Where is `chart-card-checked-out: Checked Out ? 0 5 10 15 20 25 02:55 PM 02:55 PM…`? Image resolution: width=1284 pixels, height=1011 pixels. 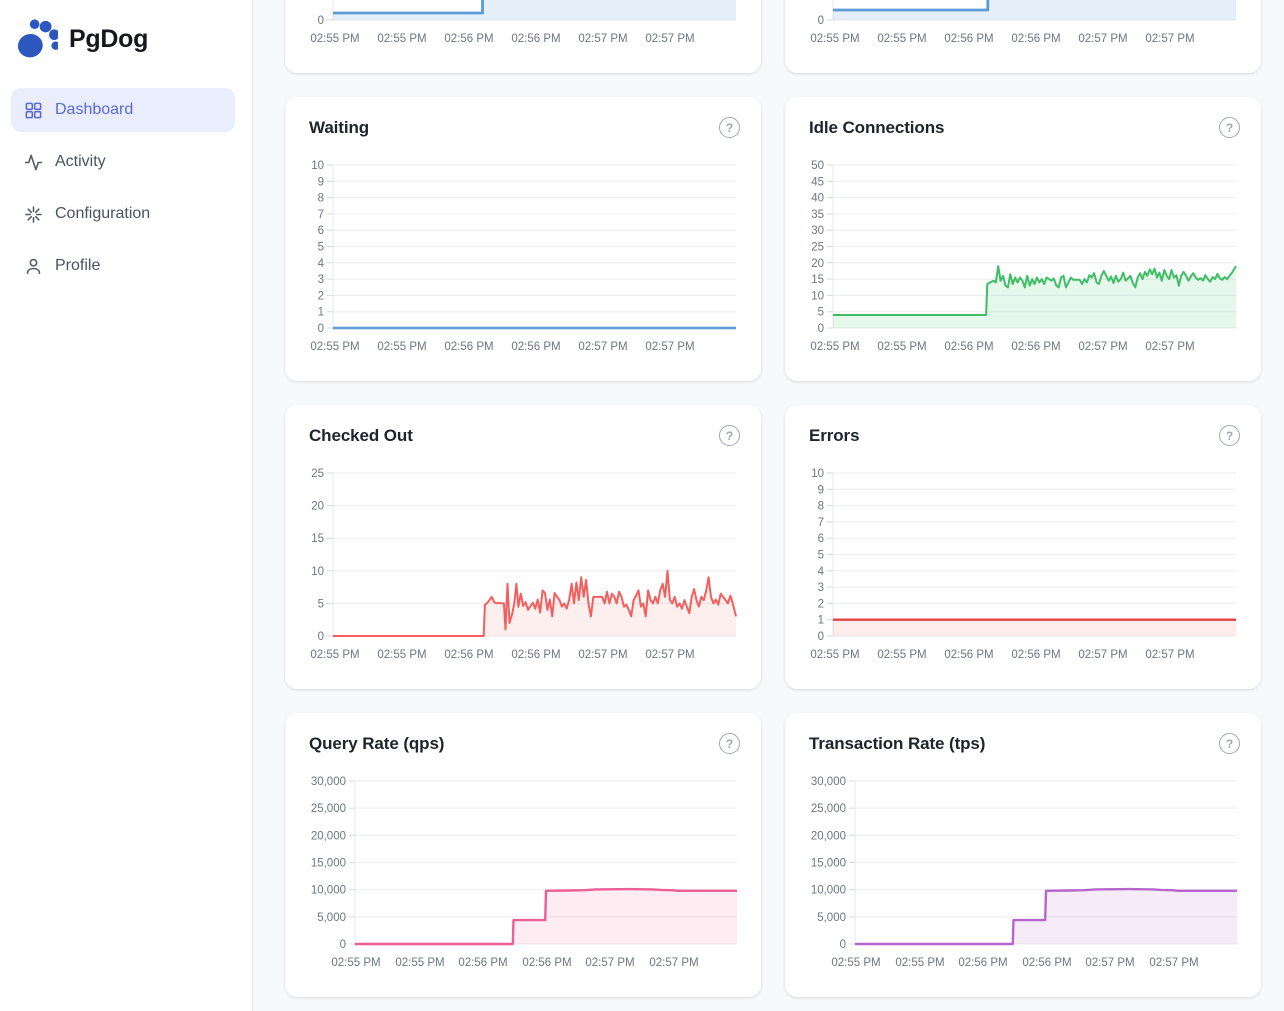 chart-card-checked-out: Checked Out ? 0 5 10 15 20 25 02:55 PM 02:55 PM… is located at coordinates (523, 547).